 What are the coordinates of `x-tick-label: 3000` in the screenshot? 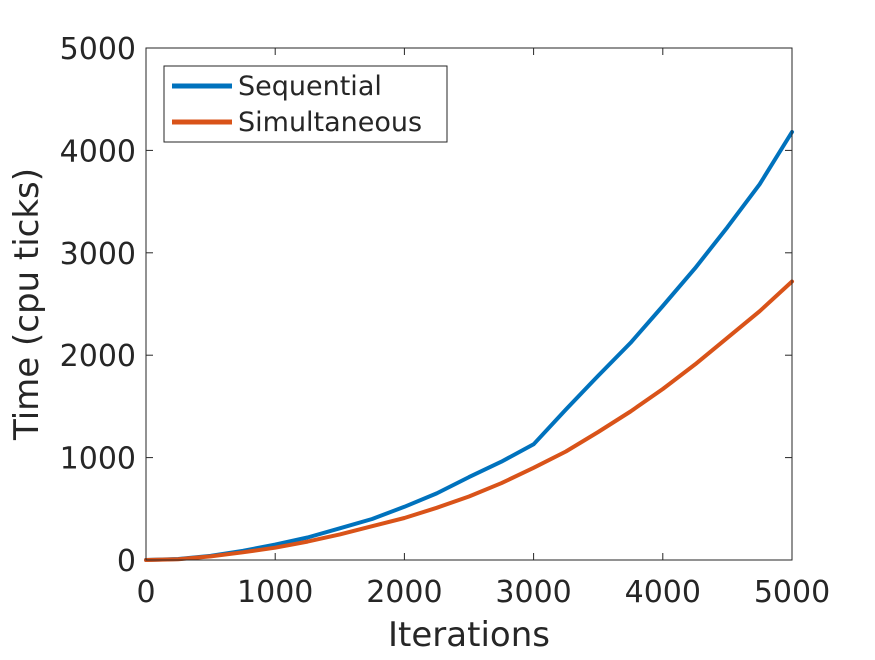 It's located at (533, 592).